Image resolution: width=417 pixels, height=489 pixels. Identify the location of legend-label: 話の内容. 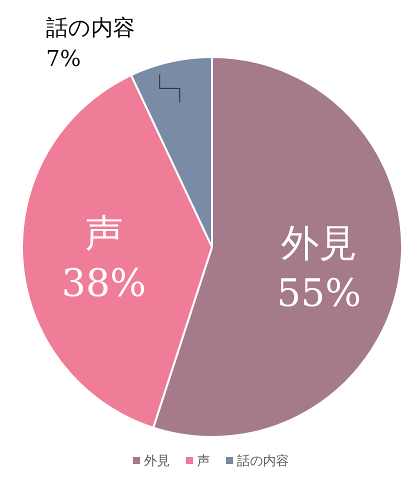
(263, 461).